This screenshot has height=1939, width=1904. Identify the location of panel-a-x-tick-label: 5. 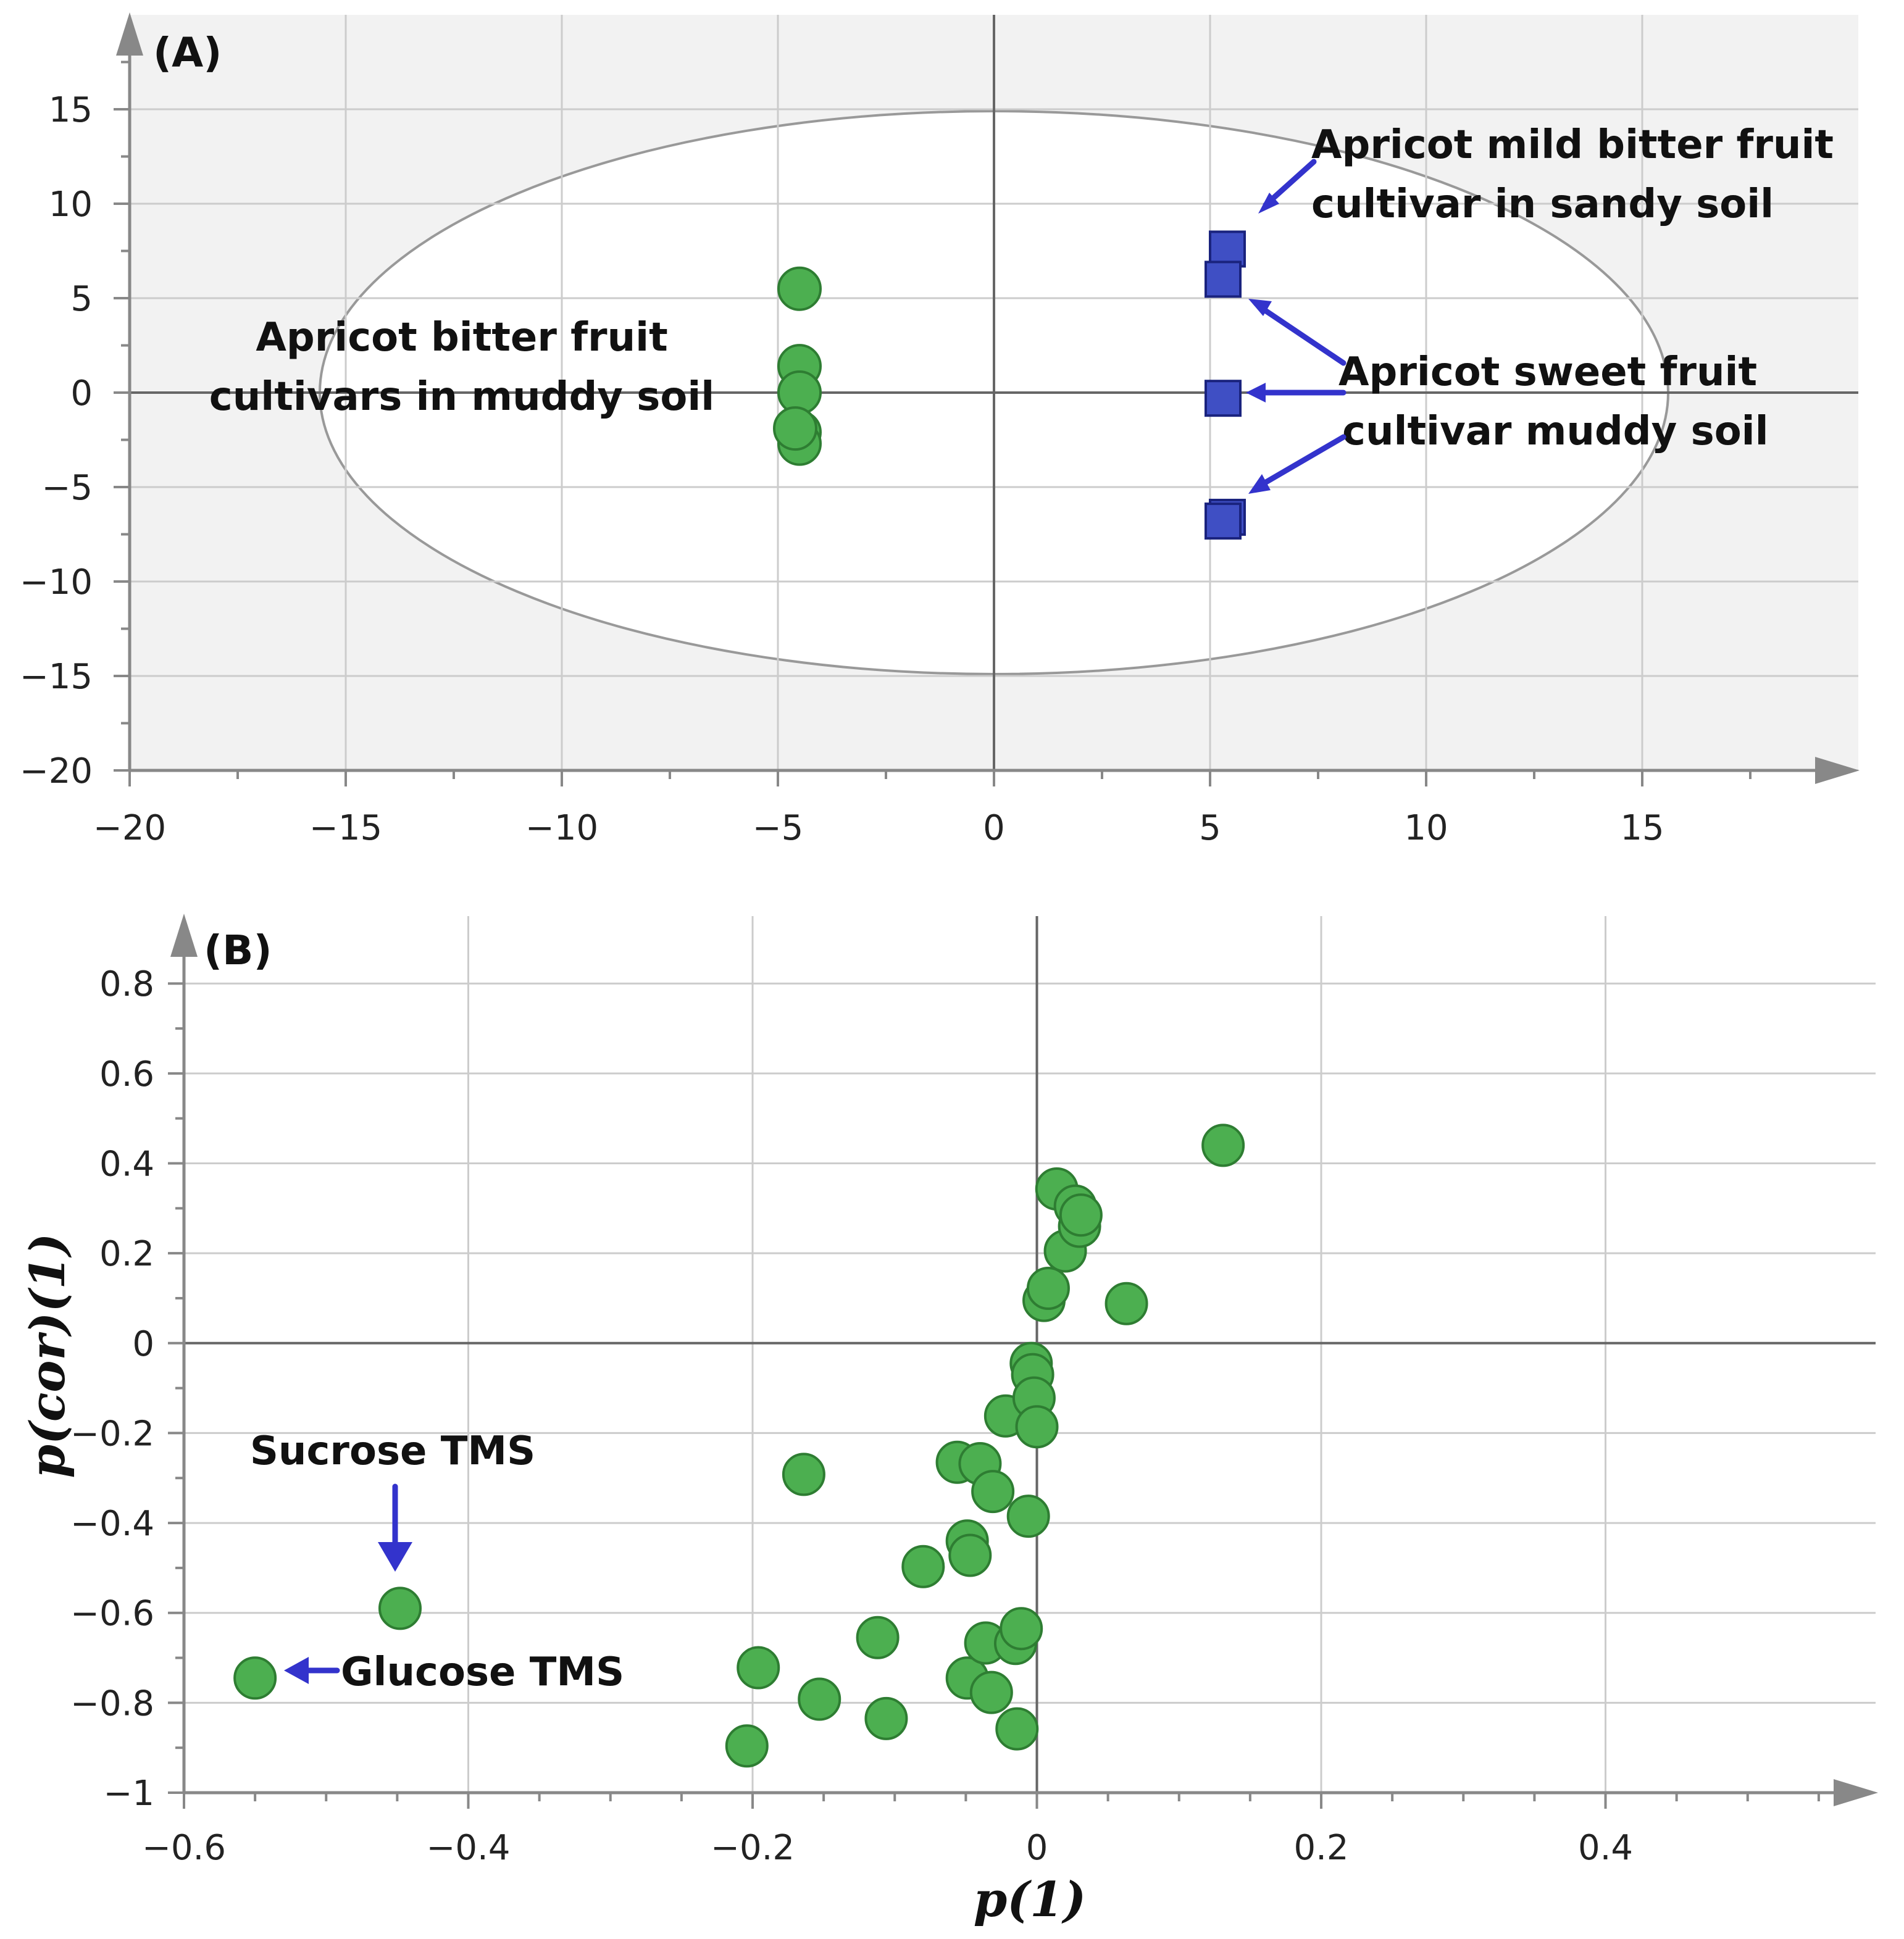
(1210, 828).